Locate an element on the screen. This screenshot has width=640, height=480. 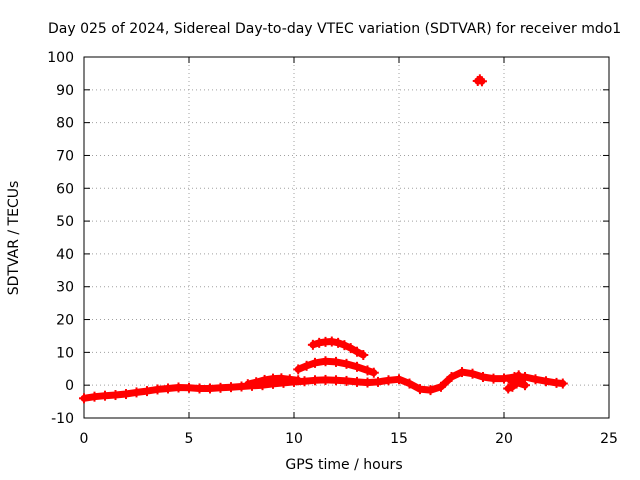
x-tick-label: 5 is located at coordinates (189, 439).